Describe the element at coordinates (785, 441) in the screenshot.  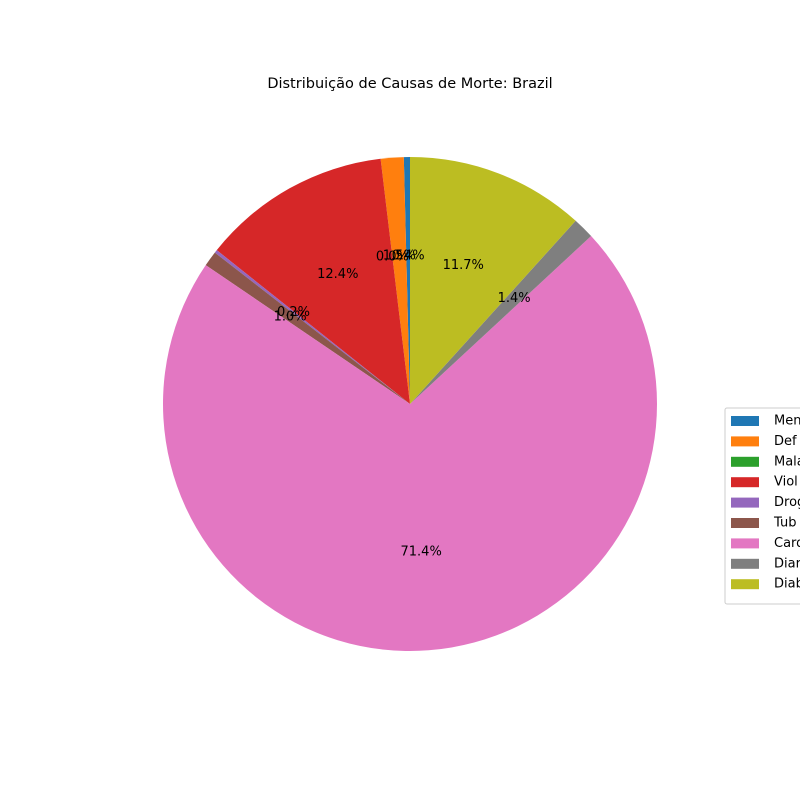
I see `legend-entry-1: Def` at that location.